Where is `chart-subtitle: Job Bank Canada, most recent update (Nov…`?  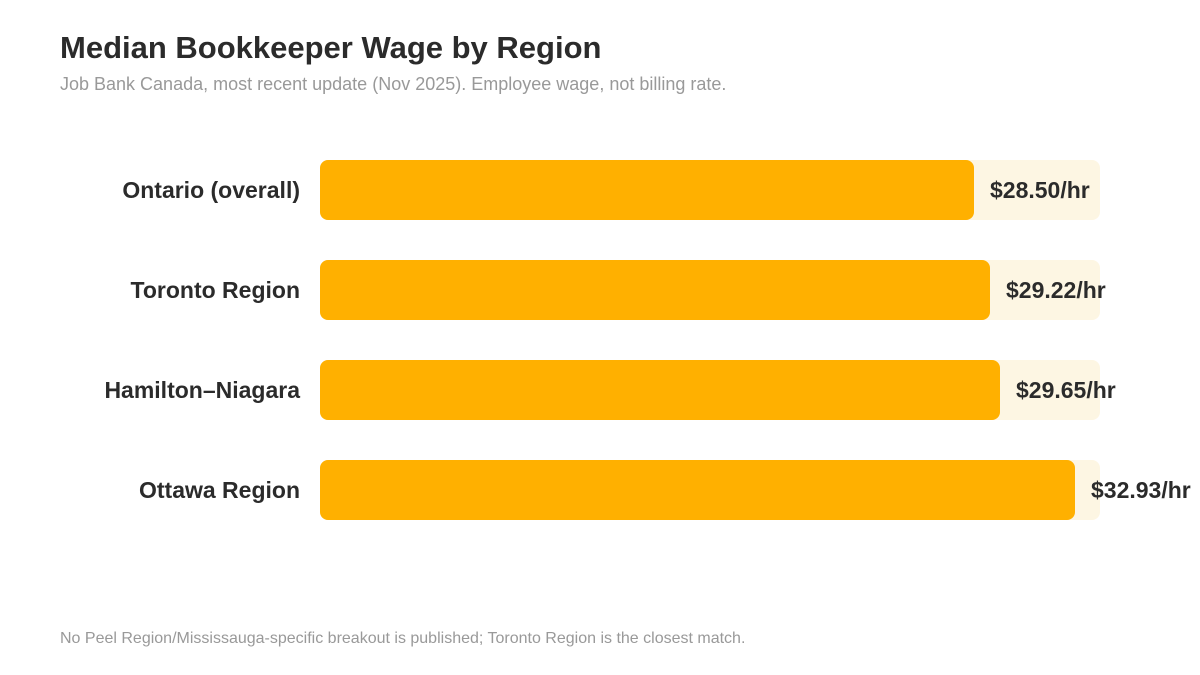
chart-subtitle: Job Bank Canada, most recent update (Nov… is located at coordinates (393, 84).